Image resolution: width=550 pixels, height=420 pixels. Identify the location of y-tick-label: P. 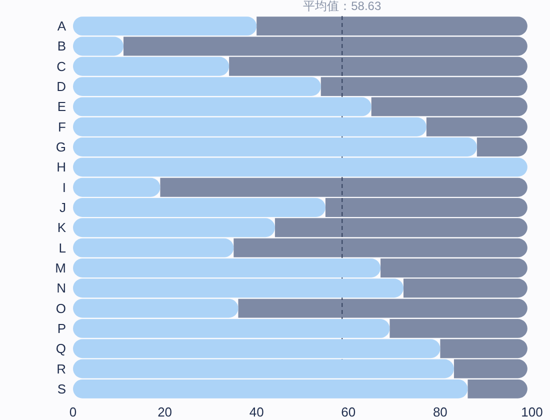
(61, 328).